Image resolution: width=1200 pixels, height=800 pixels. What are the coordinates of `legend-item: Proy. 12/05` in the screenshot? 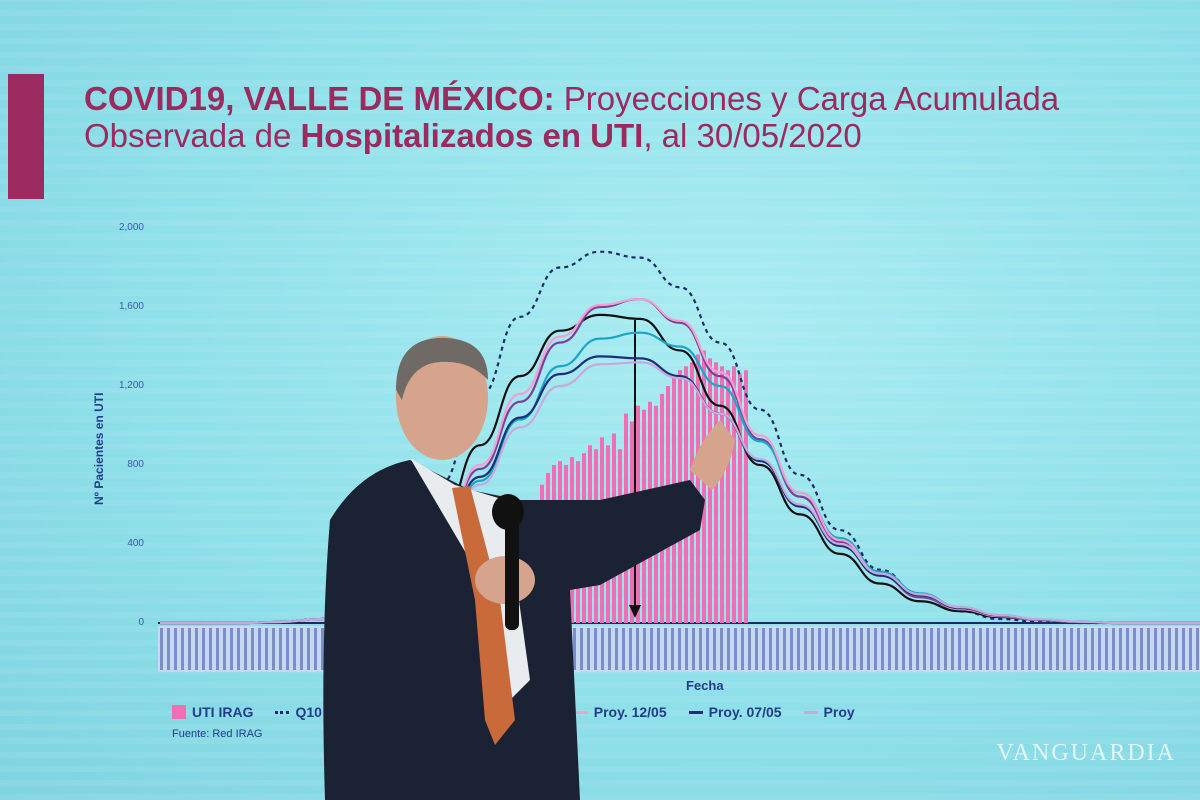 It's located at (620, 712).